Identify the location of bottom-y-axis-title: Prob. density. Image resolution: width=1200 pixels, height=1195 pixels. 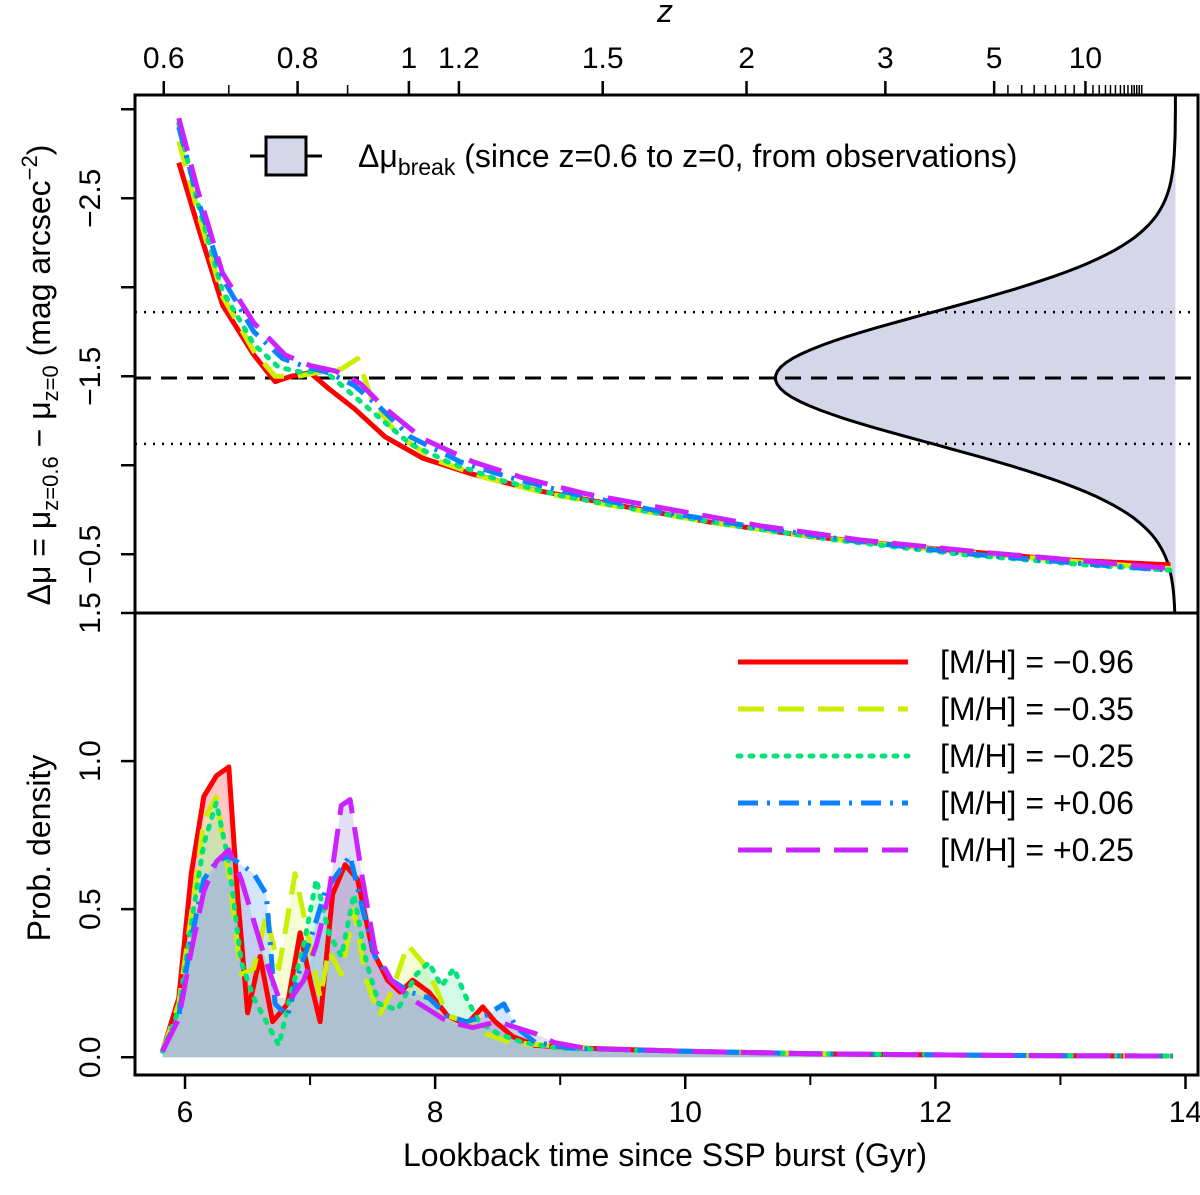
(39, 848).